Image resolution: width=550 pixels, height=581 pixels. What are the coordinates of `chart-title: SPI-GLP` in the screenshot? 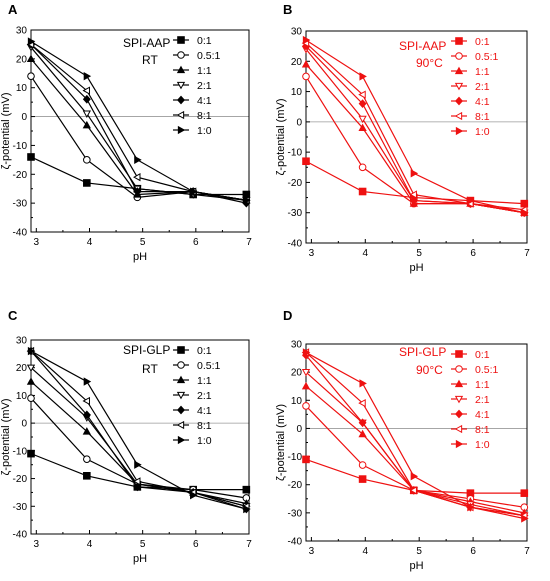 It's located at (146, 350).